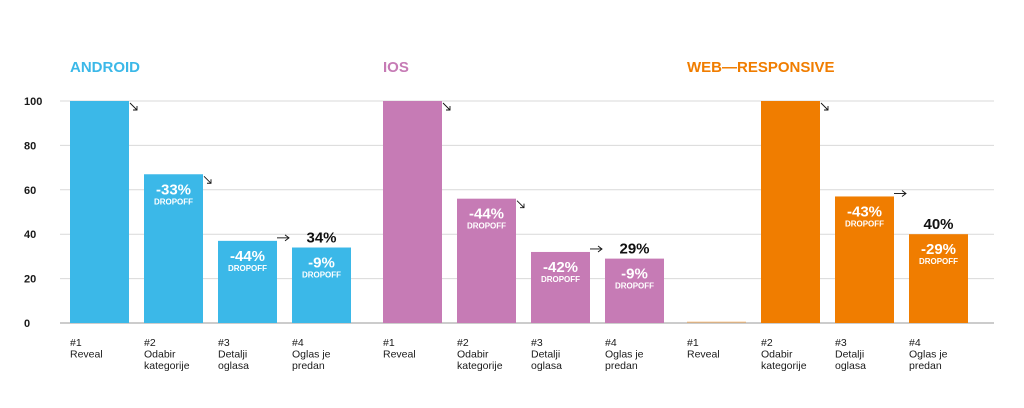 The height and width of the screenshot is (408, 1024). What do you see at coordinates (105, 67) in the screenshot?
I see `group-title: ANDROID` at bounding box center [105, 67].